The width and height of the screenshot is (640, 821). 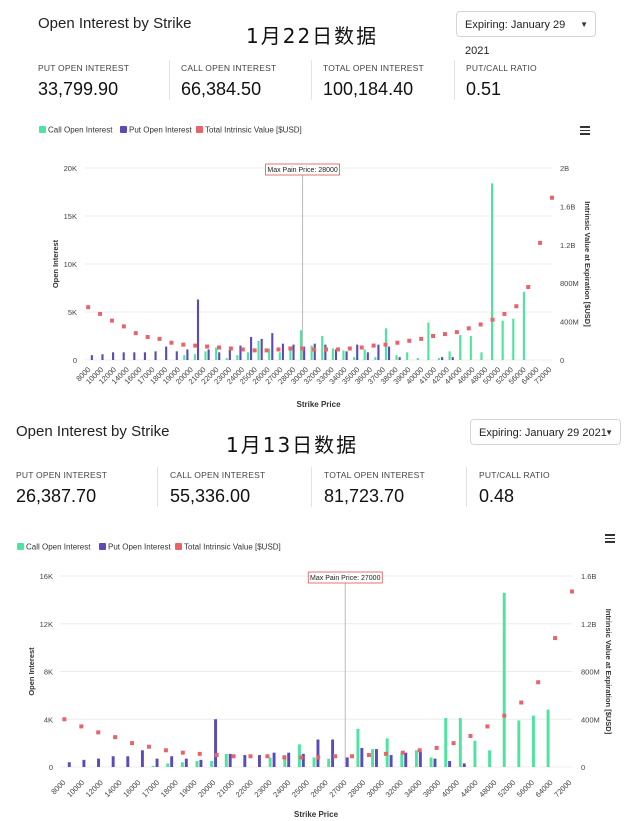 What do you see at coordinates (609, 432) in the screenshot?
I see `caret-down-icon: ▼` at bounding box center [609, 432].